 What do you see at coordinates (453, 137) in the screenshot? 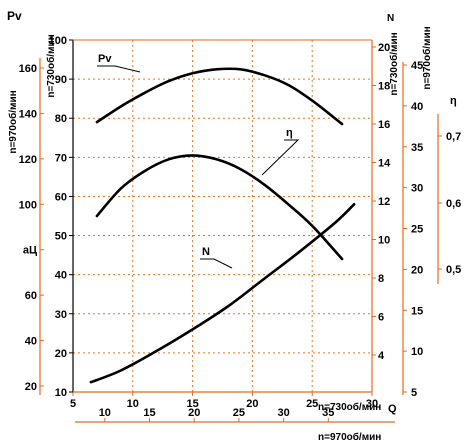
I see `eta-tick-label: 0,7` at bounding box center [453, 137].